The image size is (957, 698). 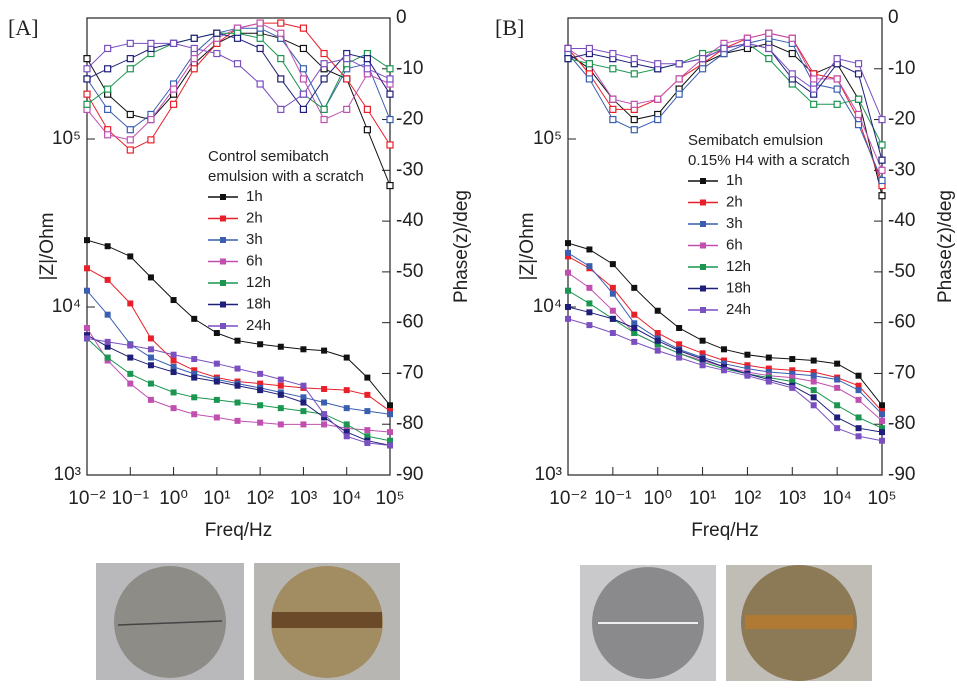 I want to click on panel-label: [A], so click(x=23, y=27).